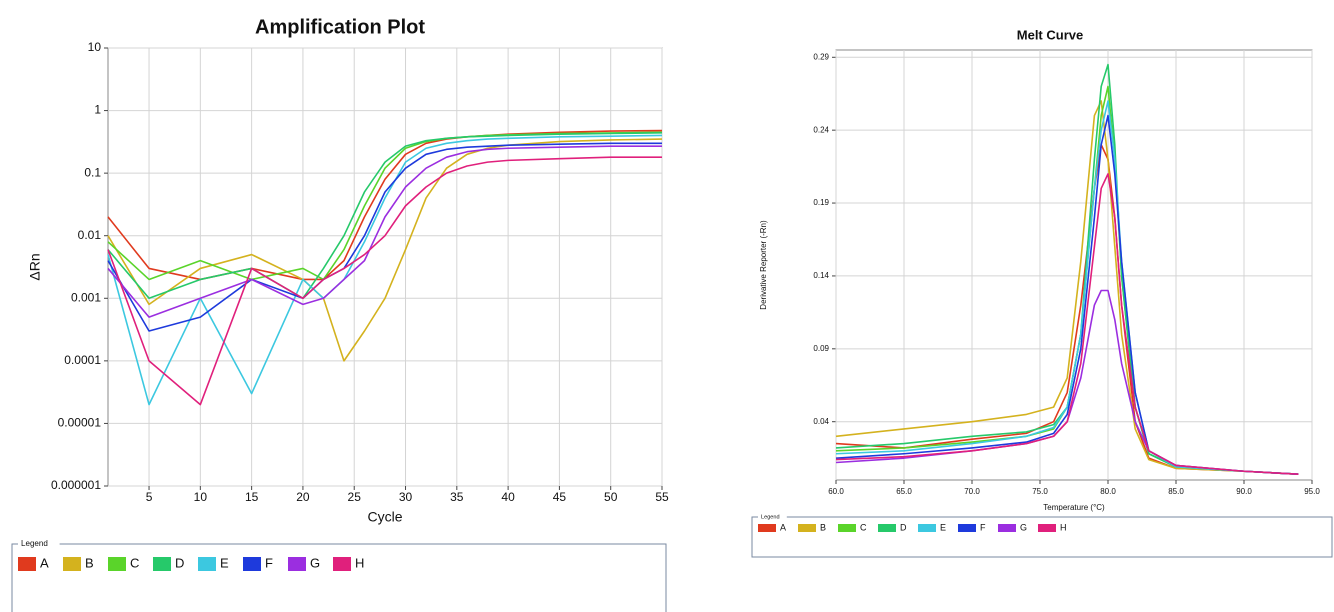 The width and height of the screenshot is (1334, 612). What do you see at coordinates (457, 497) in the screenshot?
I see `x-tick-label: 35` at bounding box center [457, 497].